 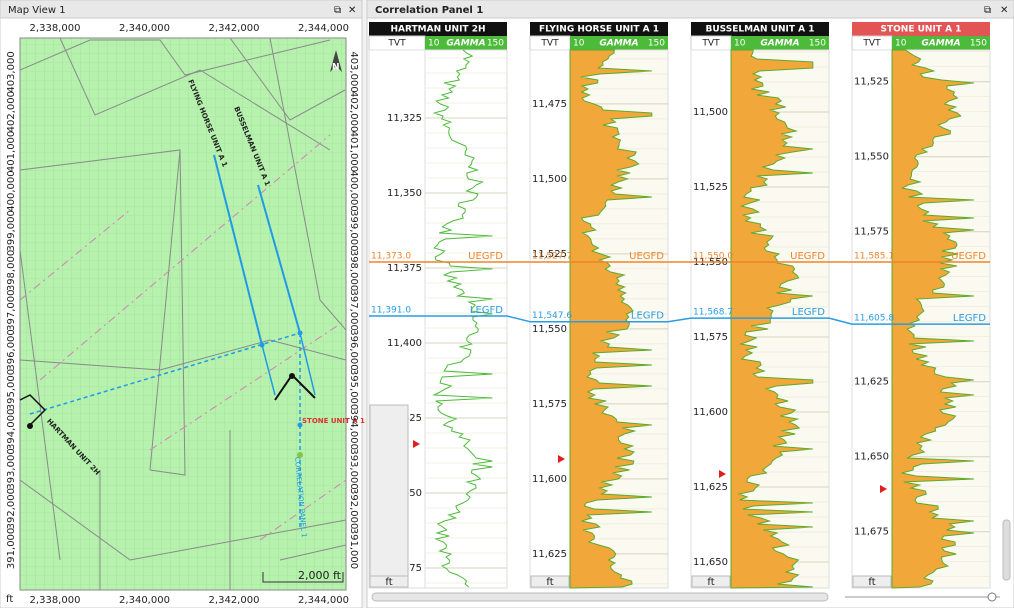 What do you see at coordinates (353, 389) in the screenshot?
I see `y-tick-label: 395,000` at bounding box center [353, 389].